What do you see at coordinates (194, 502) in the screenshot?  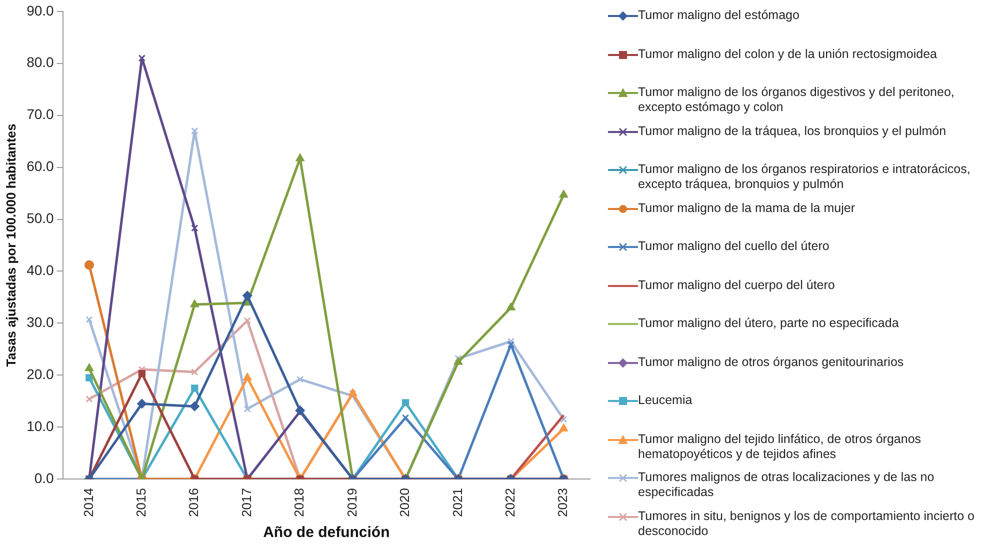 I see `x-tick-label: 2016` at bounding box center [194, 502].